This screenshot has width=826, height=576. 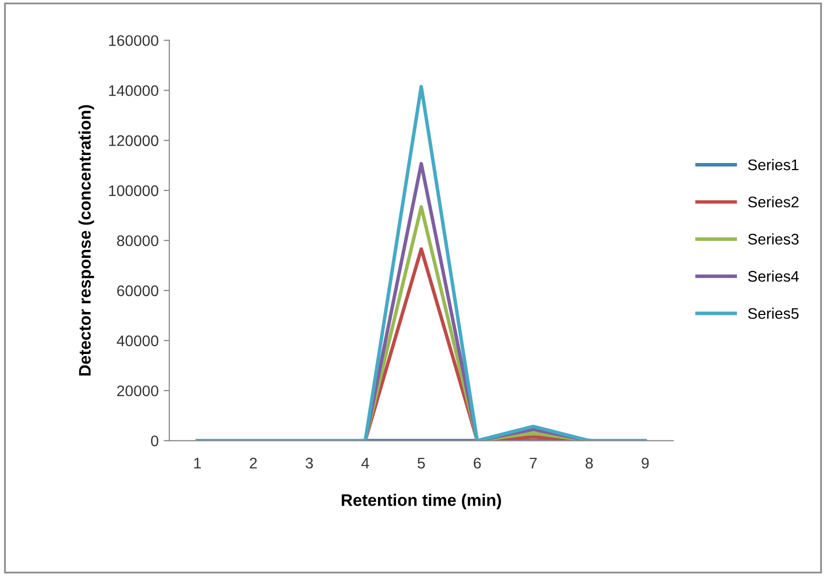 What do you see at coordinates (365, 463) in the screenshot?
I see `x-tick-label: 4` at bounding box center [365, 463].